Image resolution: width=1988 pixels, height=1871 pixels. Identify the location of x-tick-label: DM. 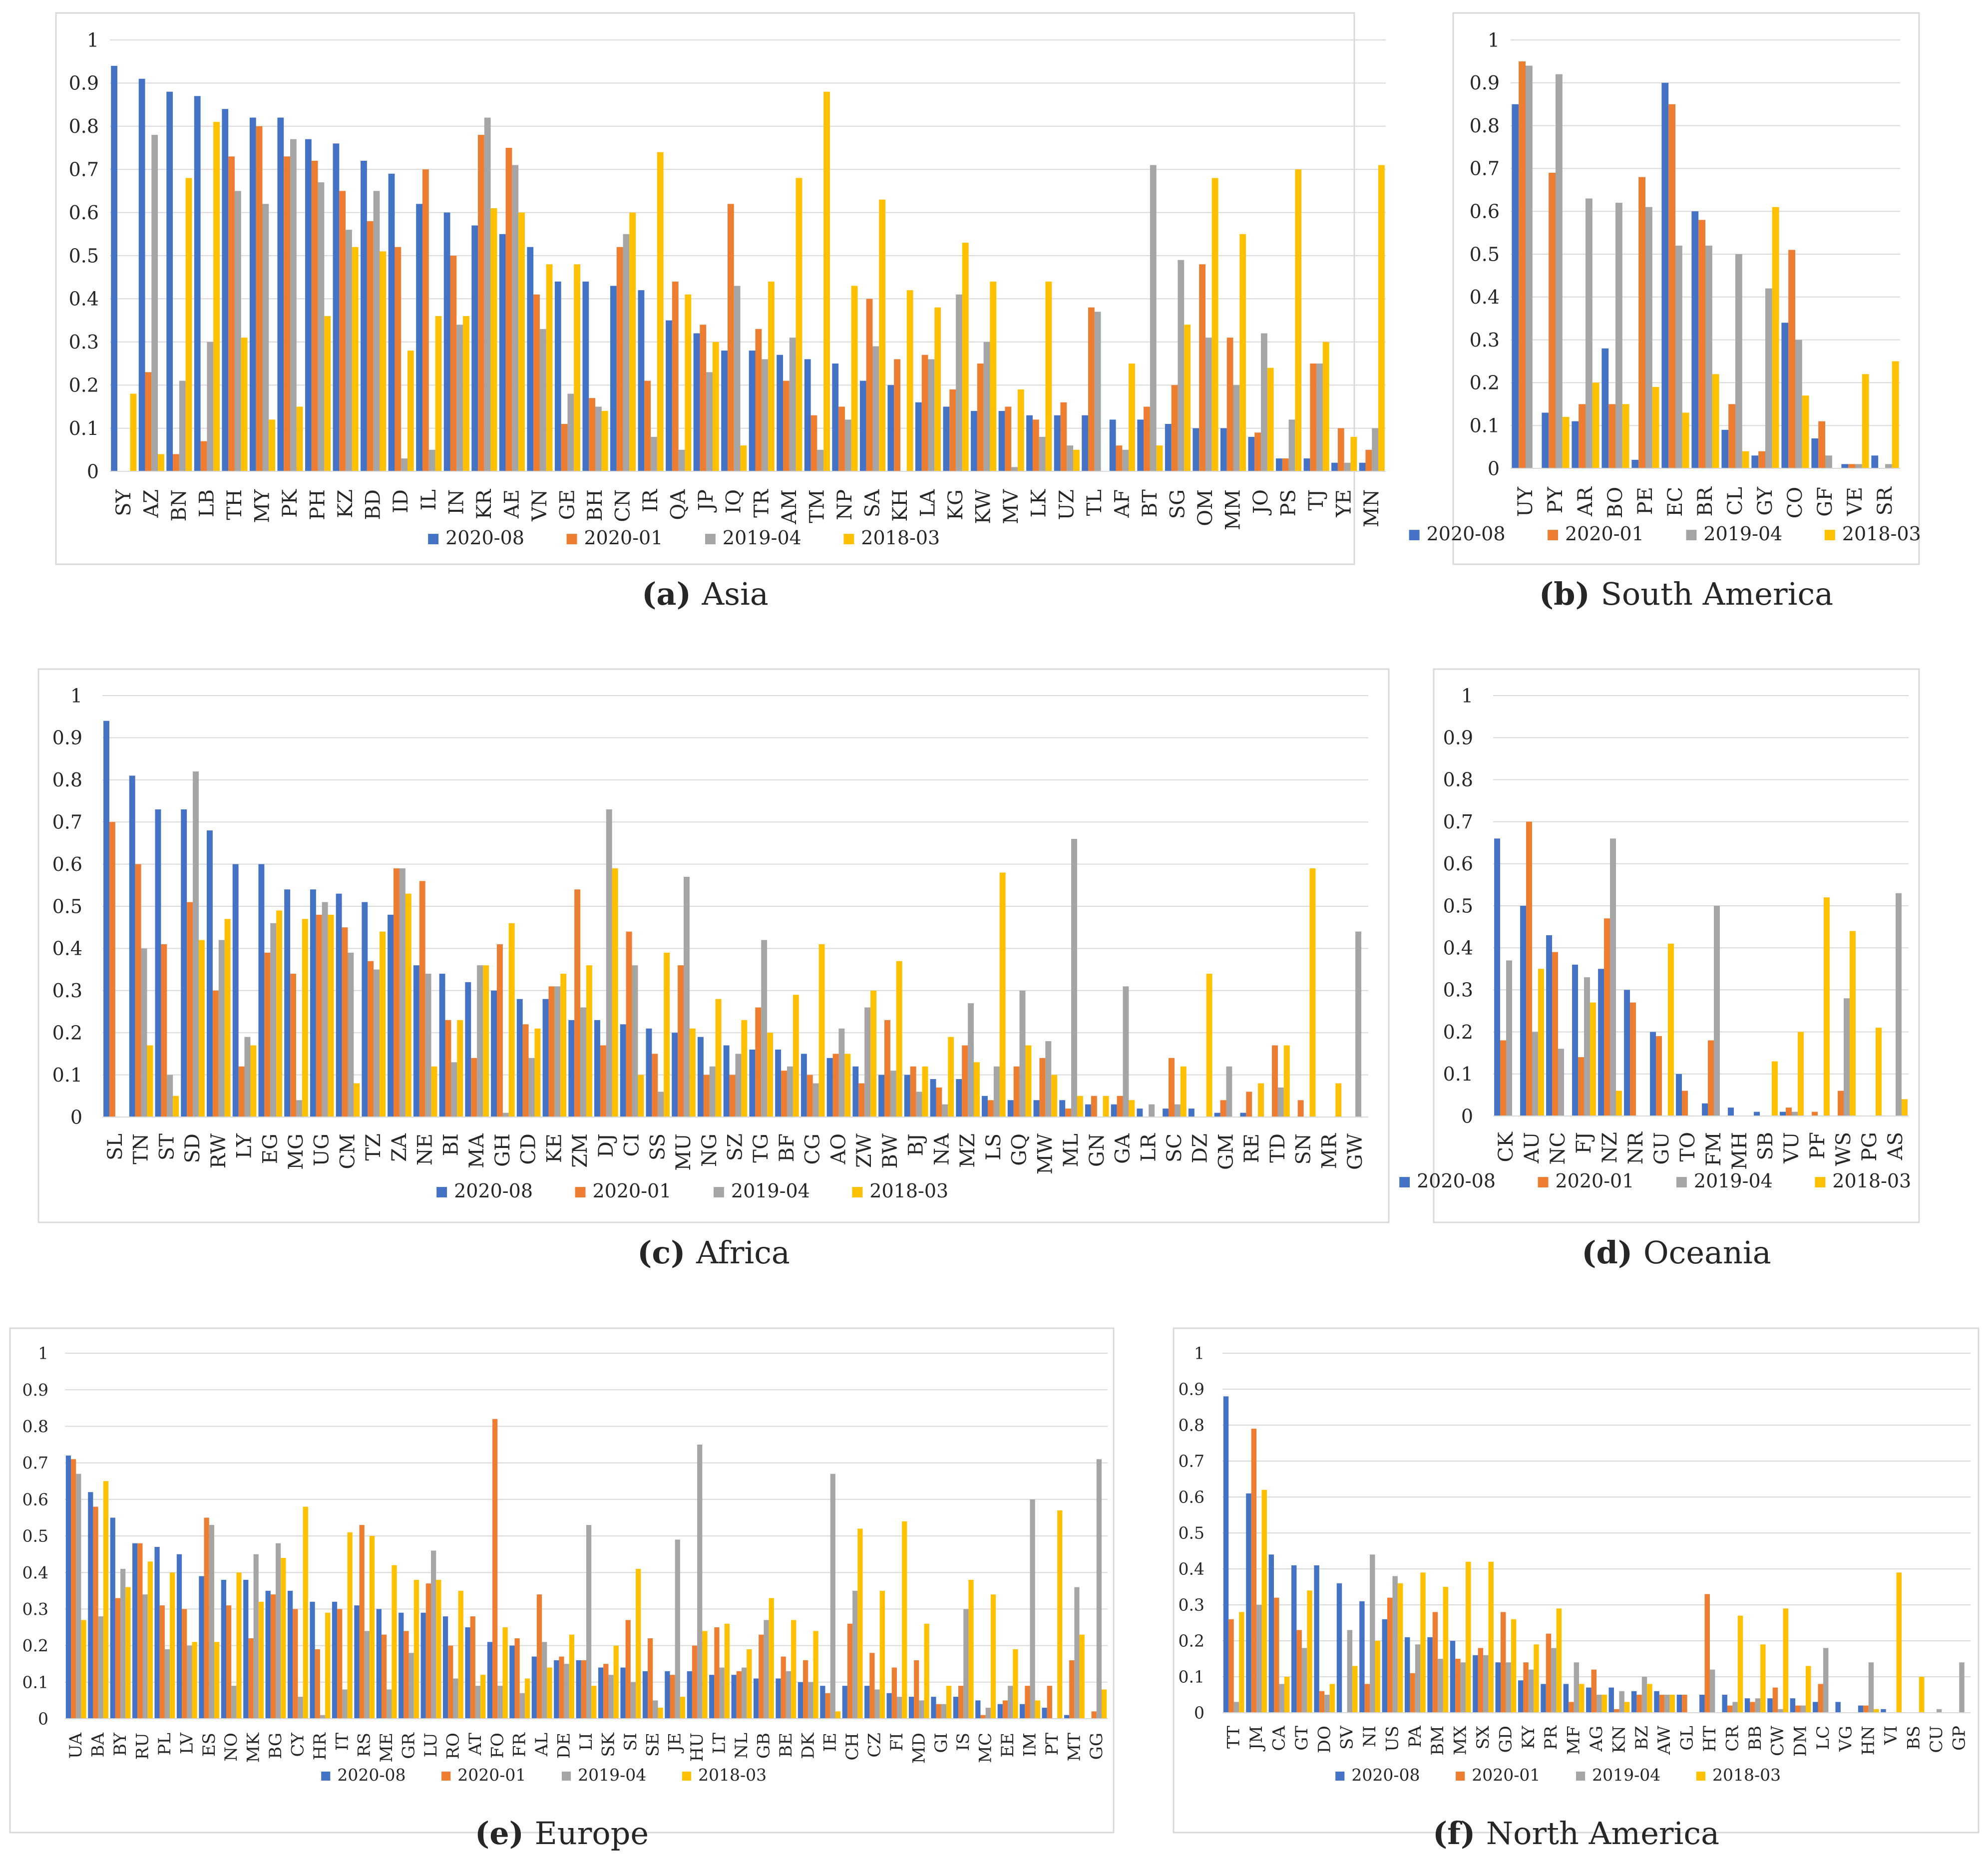
(1801, 1741).